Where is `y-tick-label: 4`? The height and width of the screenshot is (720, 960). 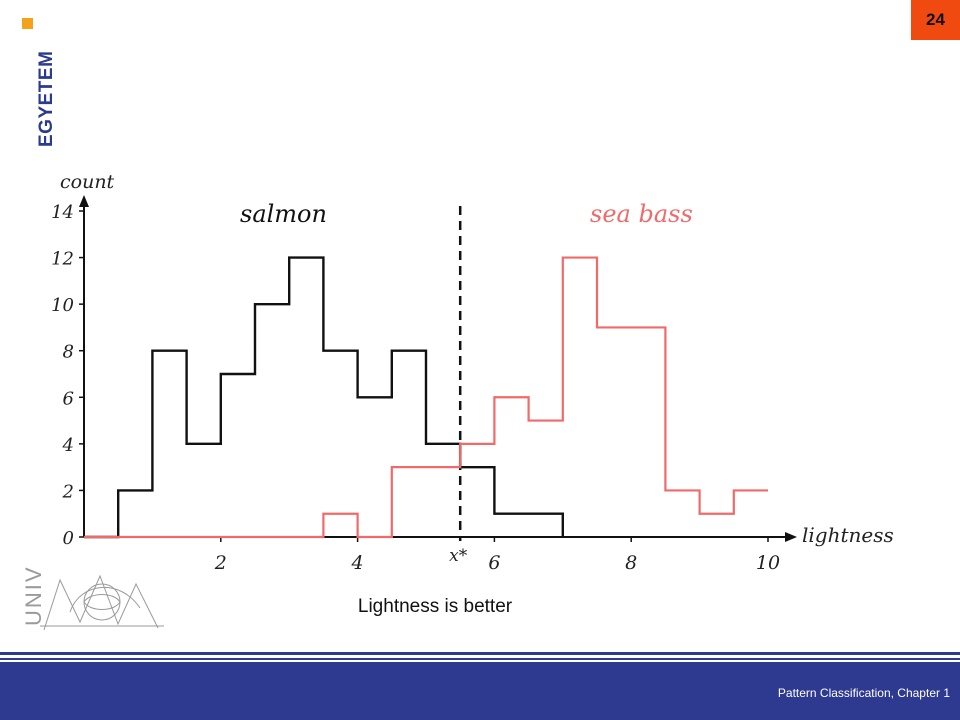
y-tick-label: 4 is located at coordinates (68, 445).